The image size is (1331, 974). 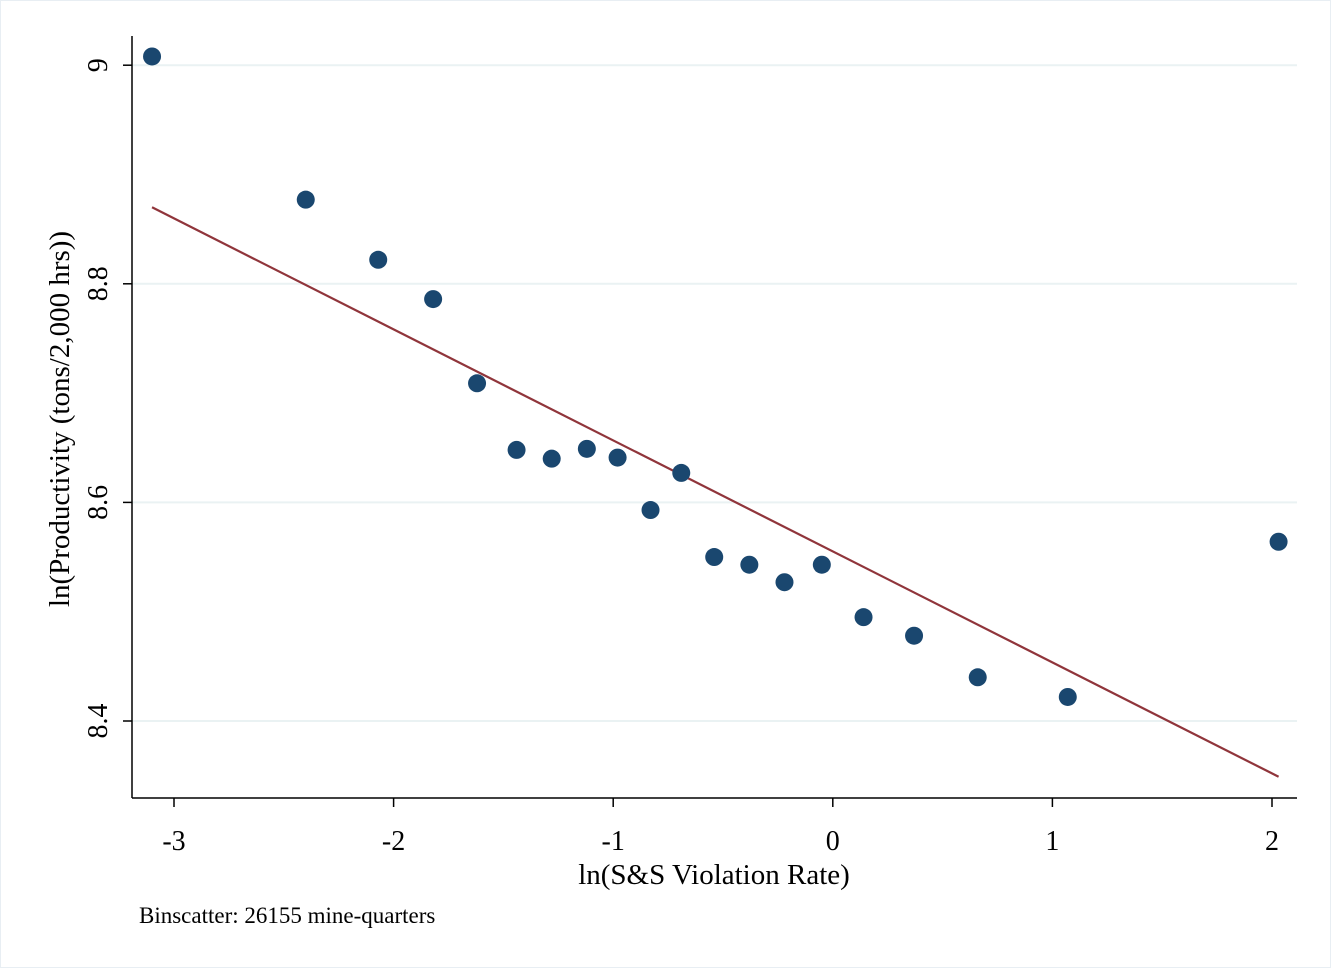 What do you see at coordinates (1052, 841) in the screenshot?
I see `x-tick-label: 1` at bounding box center [1052, 841].